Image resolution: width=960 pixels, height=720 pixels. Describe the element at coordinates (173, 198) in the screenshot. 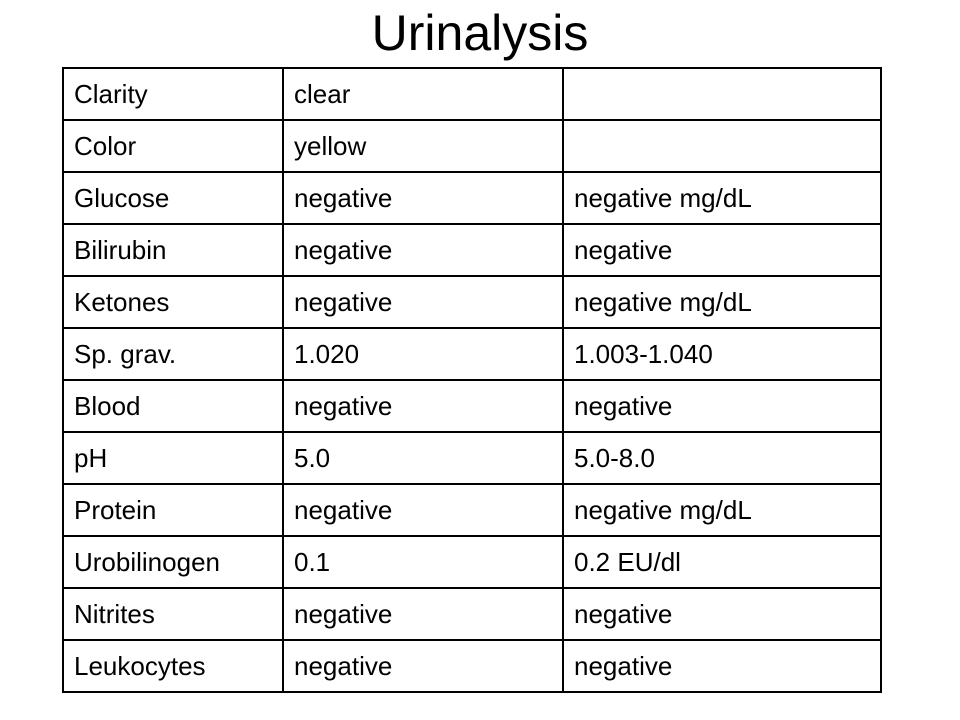

I see `test-name: Glucose` at that location.